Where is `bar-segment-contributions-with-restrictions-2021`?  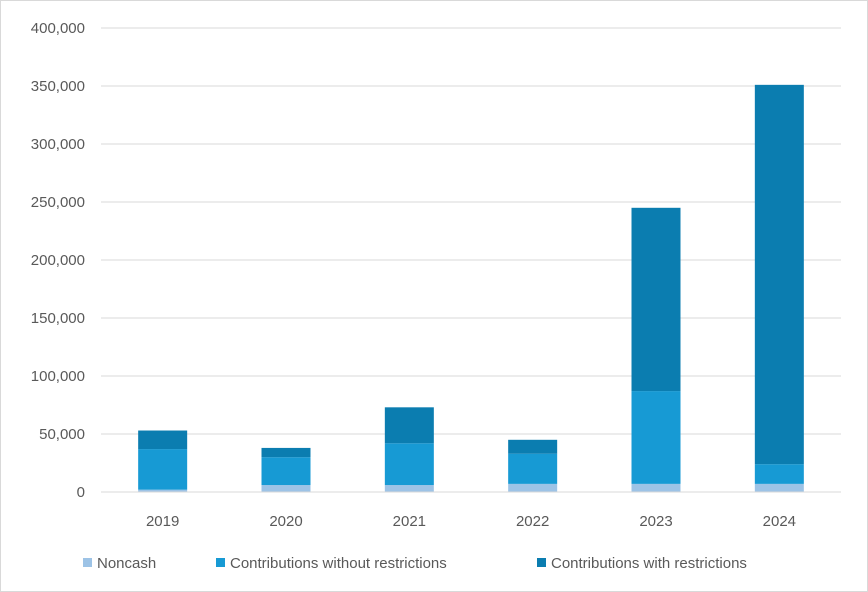
bar-segment-contributions-with-restrictions-2021 is located at coordinates (409, 425).